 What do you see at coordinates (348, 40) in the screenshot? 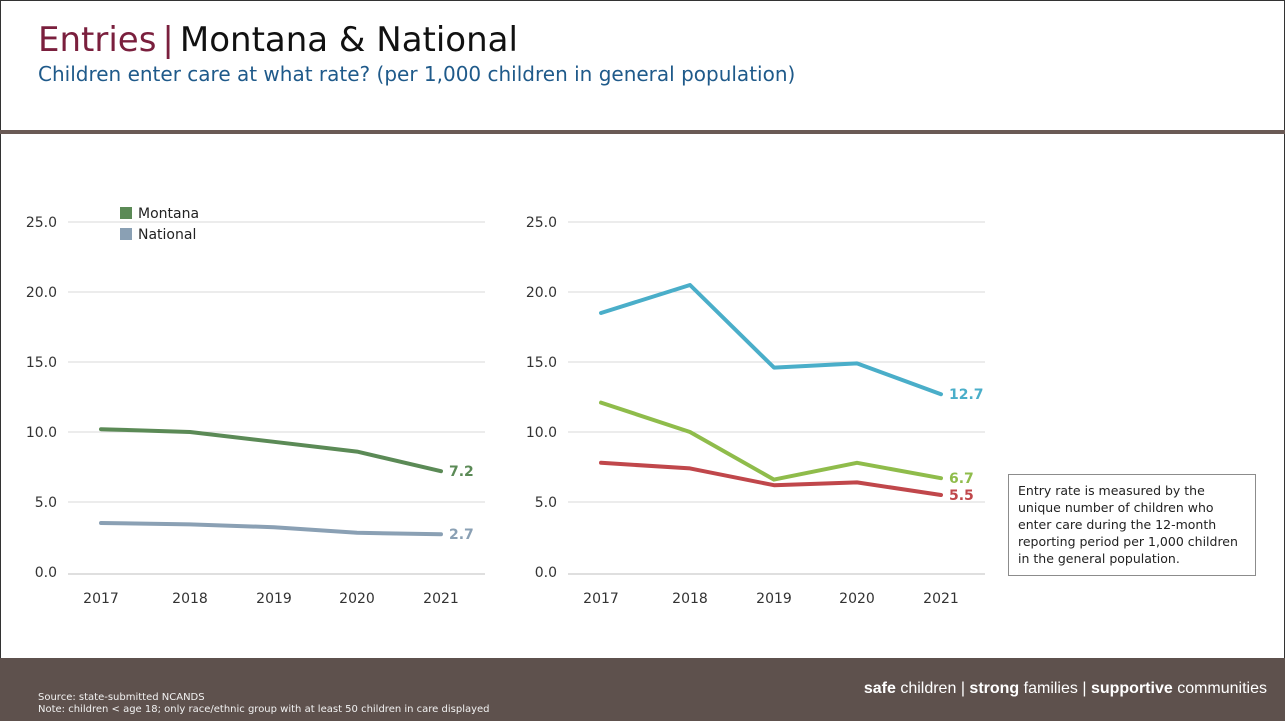
I see `title-main: Montana & National` at bounding box center [348, 40].